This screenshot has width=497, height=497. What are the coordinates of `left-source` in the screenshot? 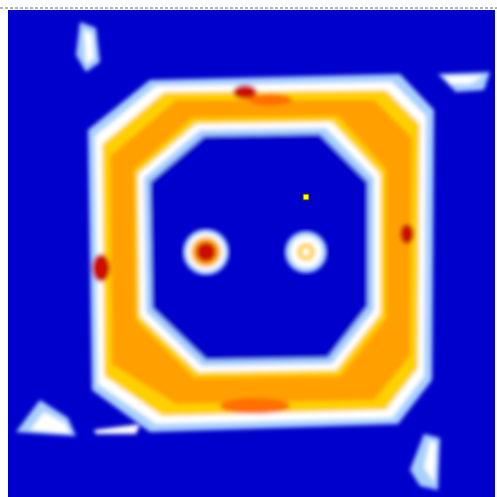 It's located at (206, 252).